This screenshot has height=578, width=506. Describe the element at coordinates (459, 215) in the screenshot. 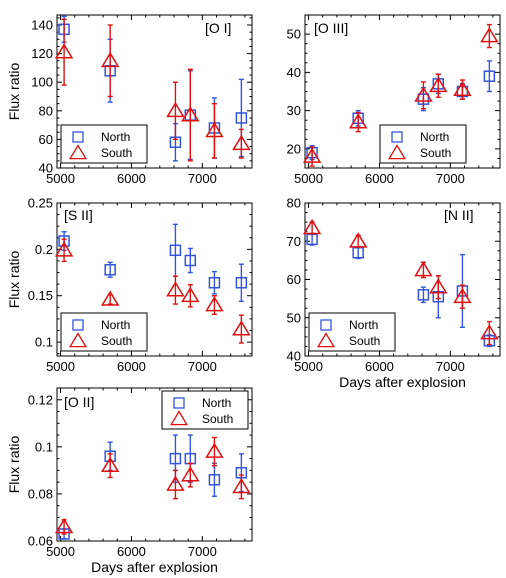

I see `panel-title: [N II]` at that location.